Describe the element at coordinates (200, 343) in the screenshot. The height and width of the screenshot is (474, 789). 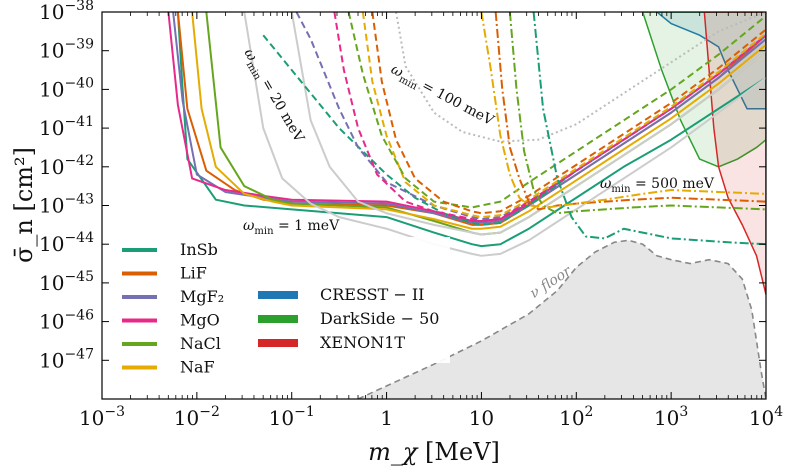
I see `legend-label: NaCl` at that location.